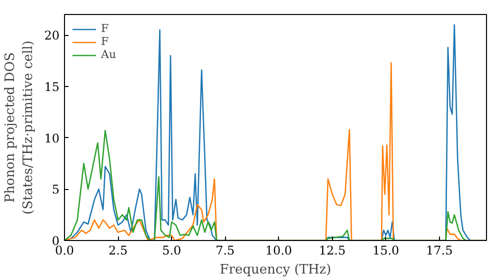  I want to click on x-tick-label: 2.5, so click(118, 251).